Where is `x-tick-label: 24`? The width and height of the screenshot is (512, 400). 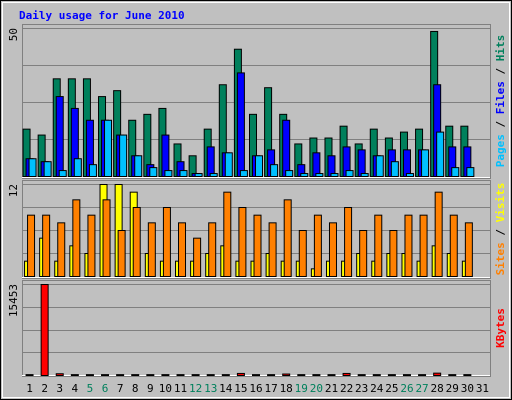 x-tick-label: 24 is located at coordinates (377, 388).